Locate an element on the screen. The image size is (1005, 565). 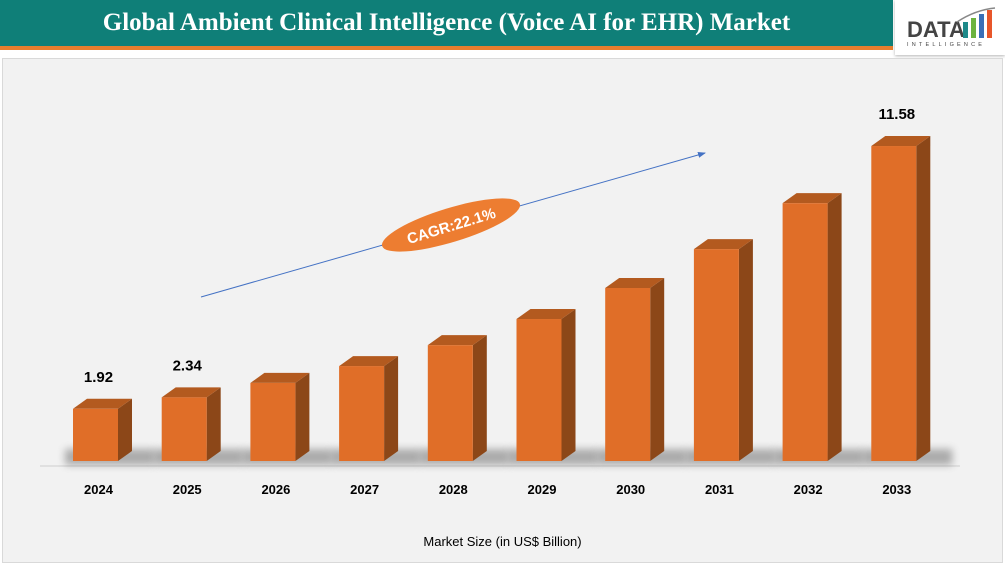
logo: DATA INTELLIGENCE is located at coordinates (950, 27).